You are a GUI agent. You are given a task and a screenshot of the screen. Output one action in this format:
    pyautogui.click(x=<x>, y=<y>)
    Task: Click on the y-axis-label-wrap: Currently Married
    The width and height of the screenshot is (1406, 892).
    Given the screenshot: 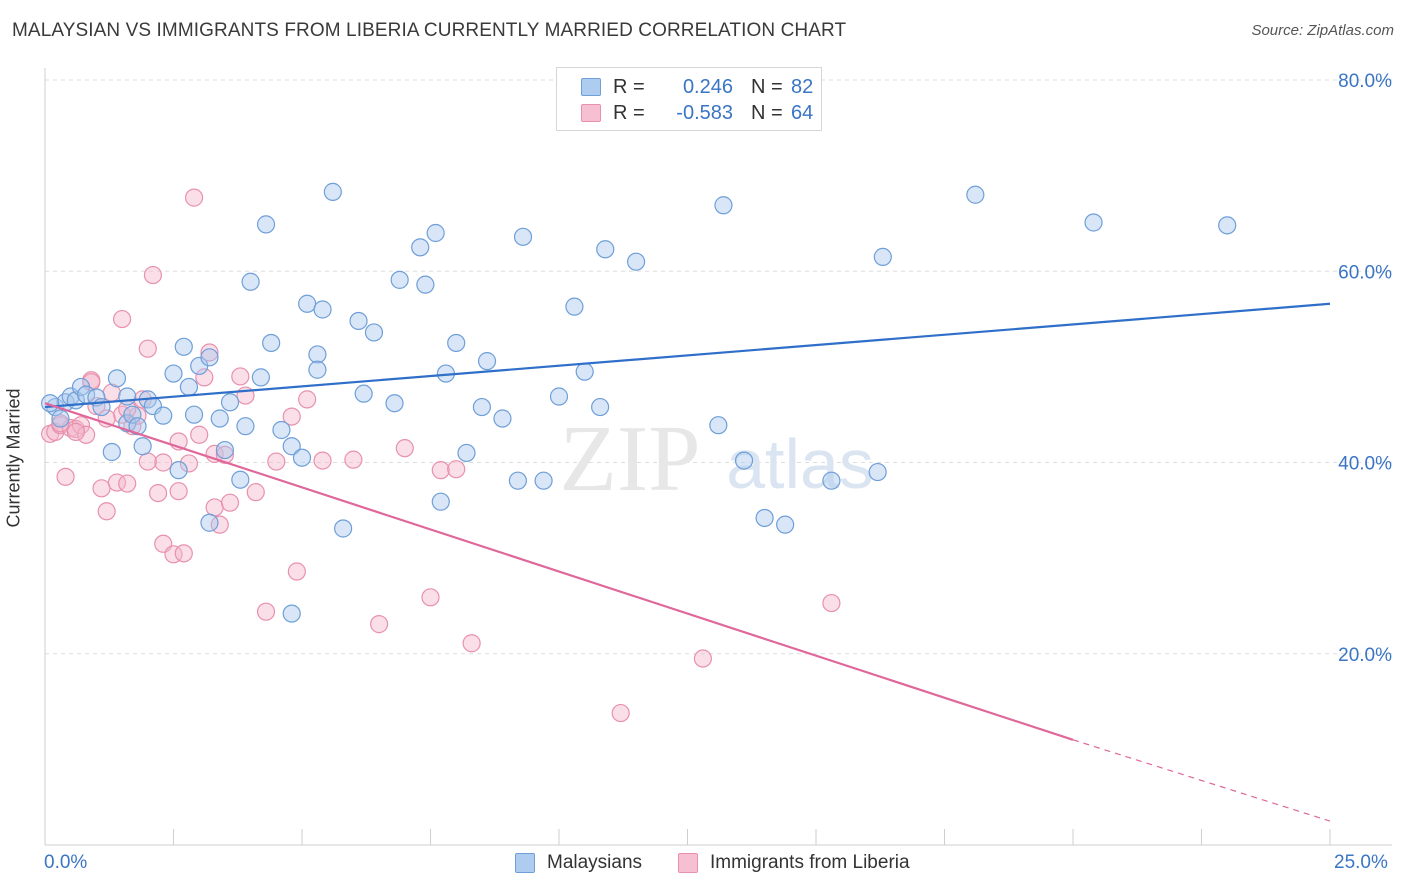 What is the action you would take?
    pyautogui.click(x=14, y=457)
    